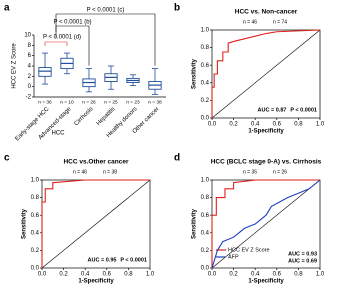 The width and height of the screenshot is (340, 300). I want to click on chart-title: HCC vs. Non-cancer, so click(266, 12).